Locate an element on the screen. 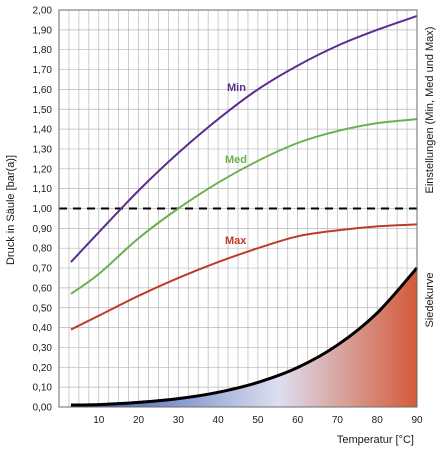 The height and width of the screenshot is (455, 445). y-tick-label: 0,10 is located at coordinates (43, 388).